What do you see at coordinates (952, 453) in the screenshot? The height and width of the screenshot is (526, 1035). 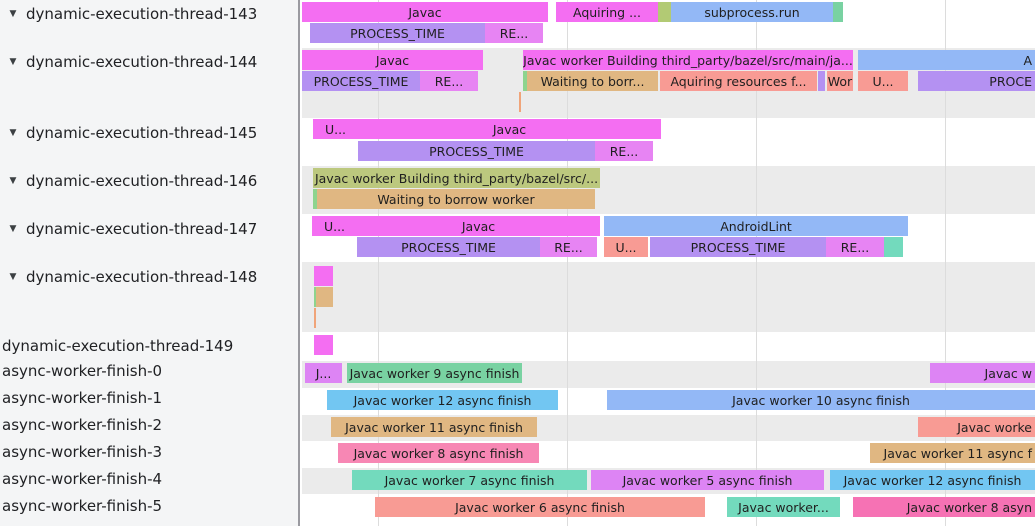 I see `span-bar: Javac worker 11 async f` at bounding box center [952, 453].